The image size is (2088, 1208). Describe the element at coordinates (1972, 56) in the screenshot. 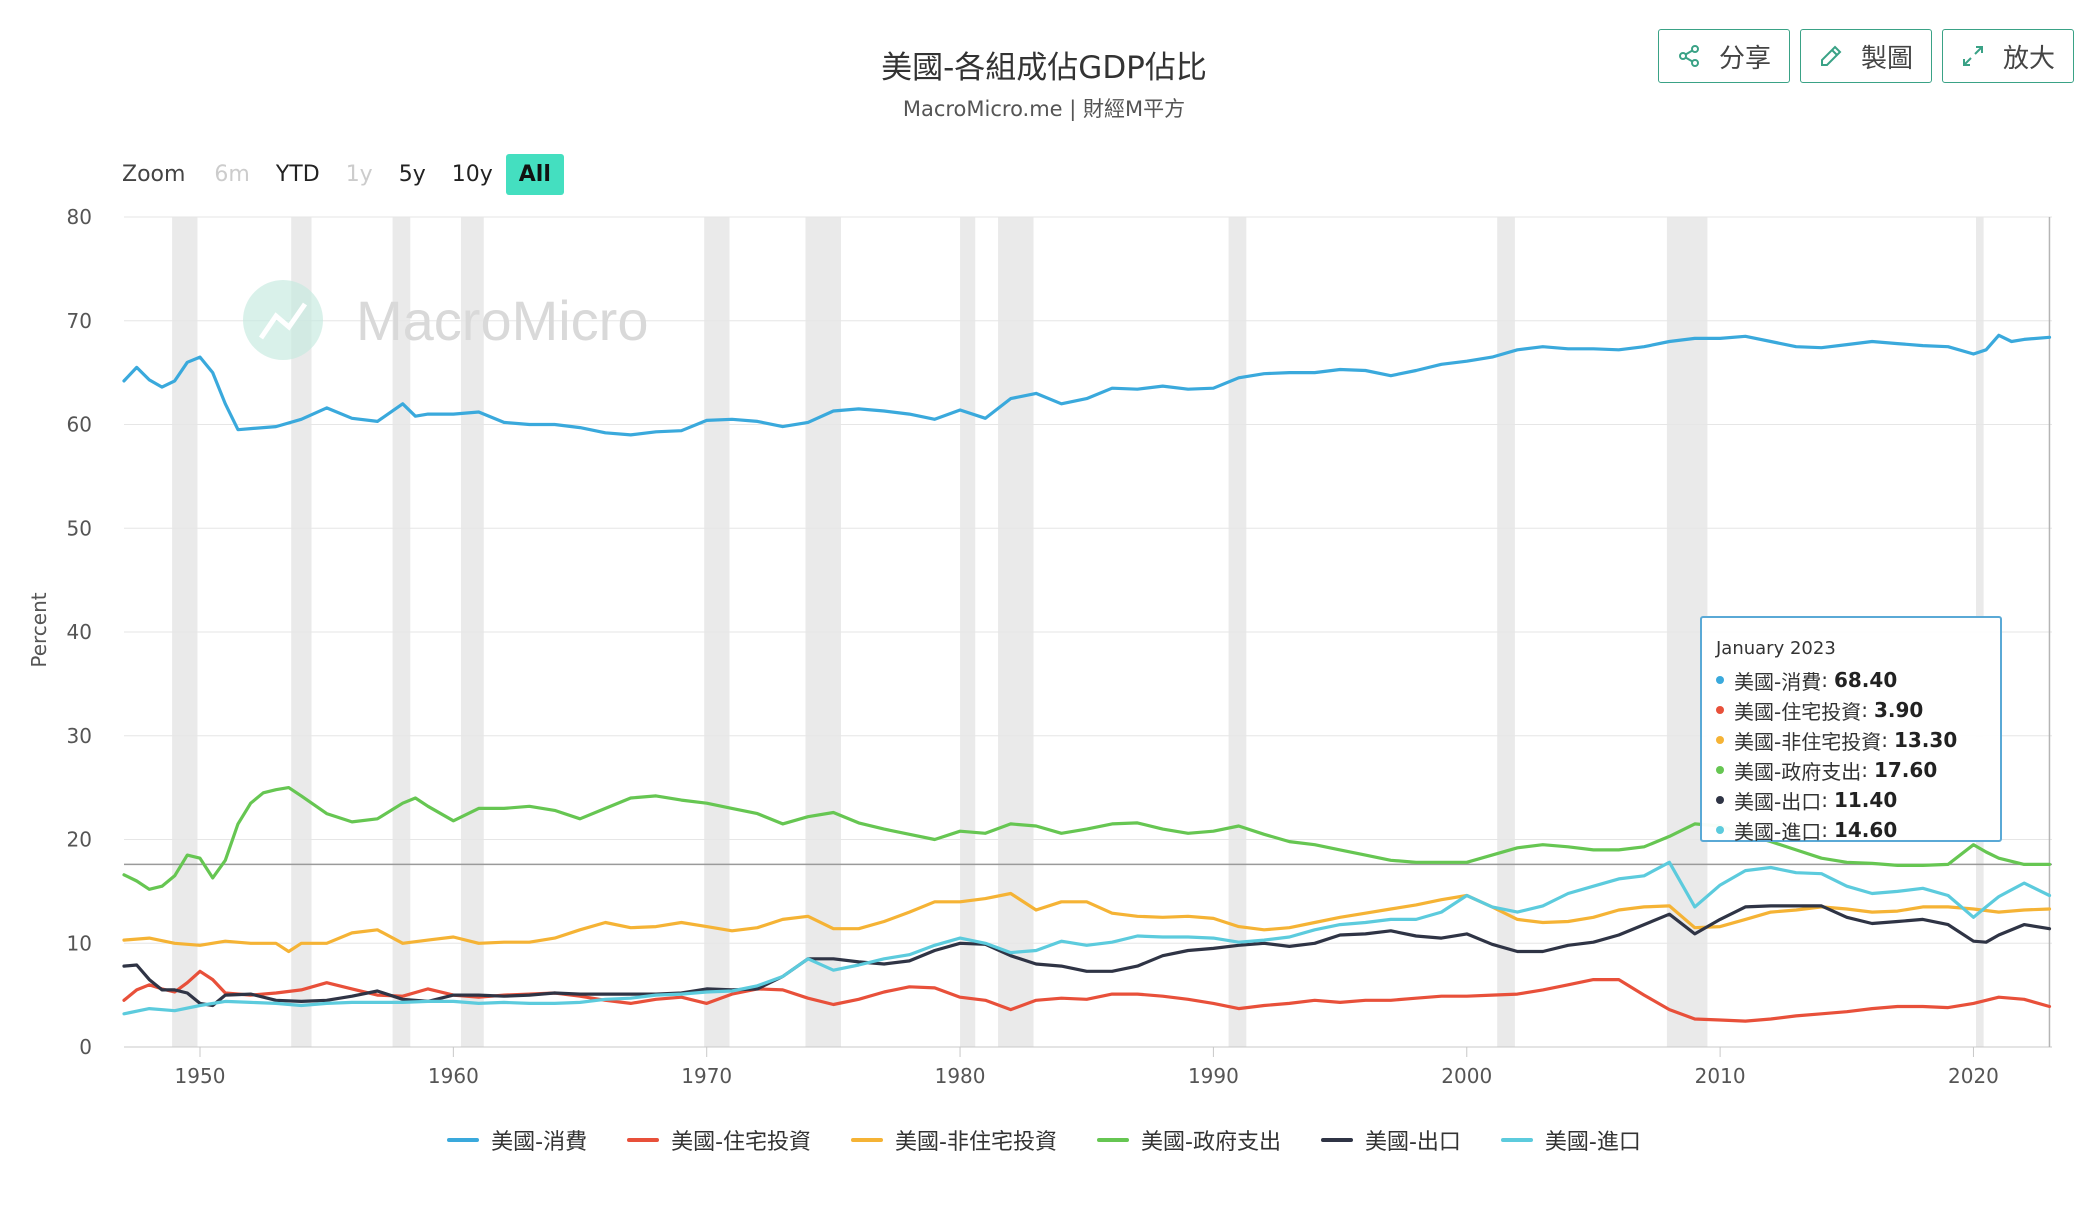

I see `expand-icon` at that location.